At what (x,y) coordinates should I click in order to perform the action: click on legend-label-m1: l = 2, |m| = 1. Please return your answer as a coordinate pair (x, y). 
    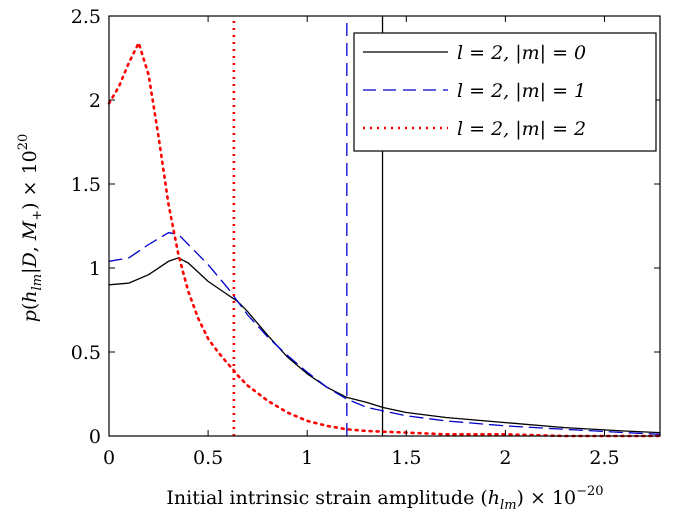
    Looking at the image, I should click on (521, 91).